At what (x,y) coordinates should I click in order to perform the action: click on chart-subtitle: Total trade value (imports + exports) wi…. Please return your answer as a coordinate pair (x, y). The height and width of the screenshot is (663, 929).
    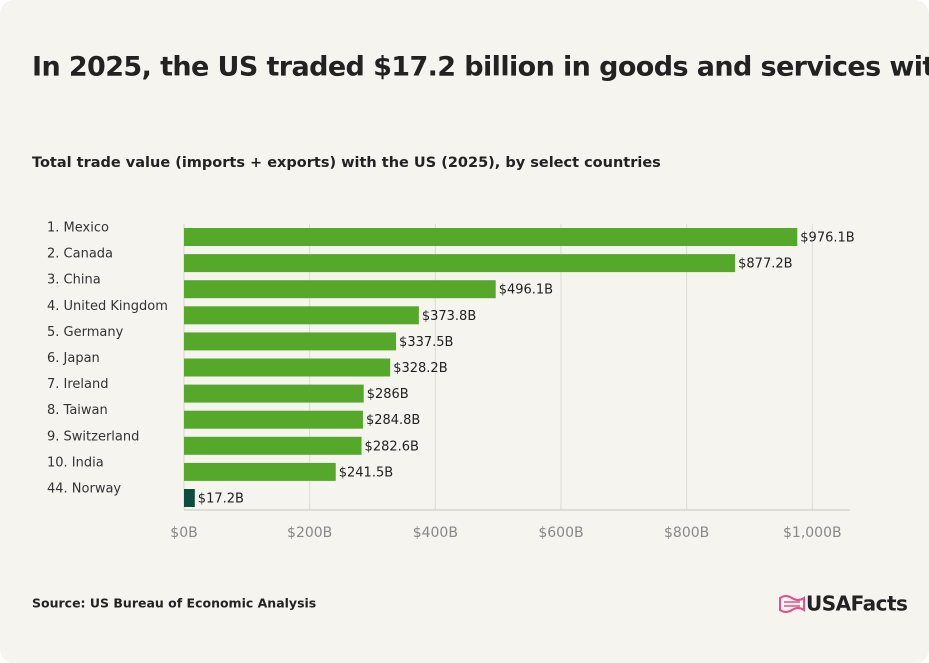
    Looking at the image, I should click on (346, 163).